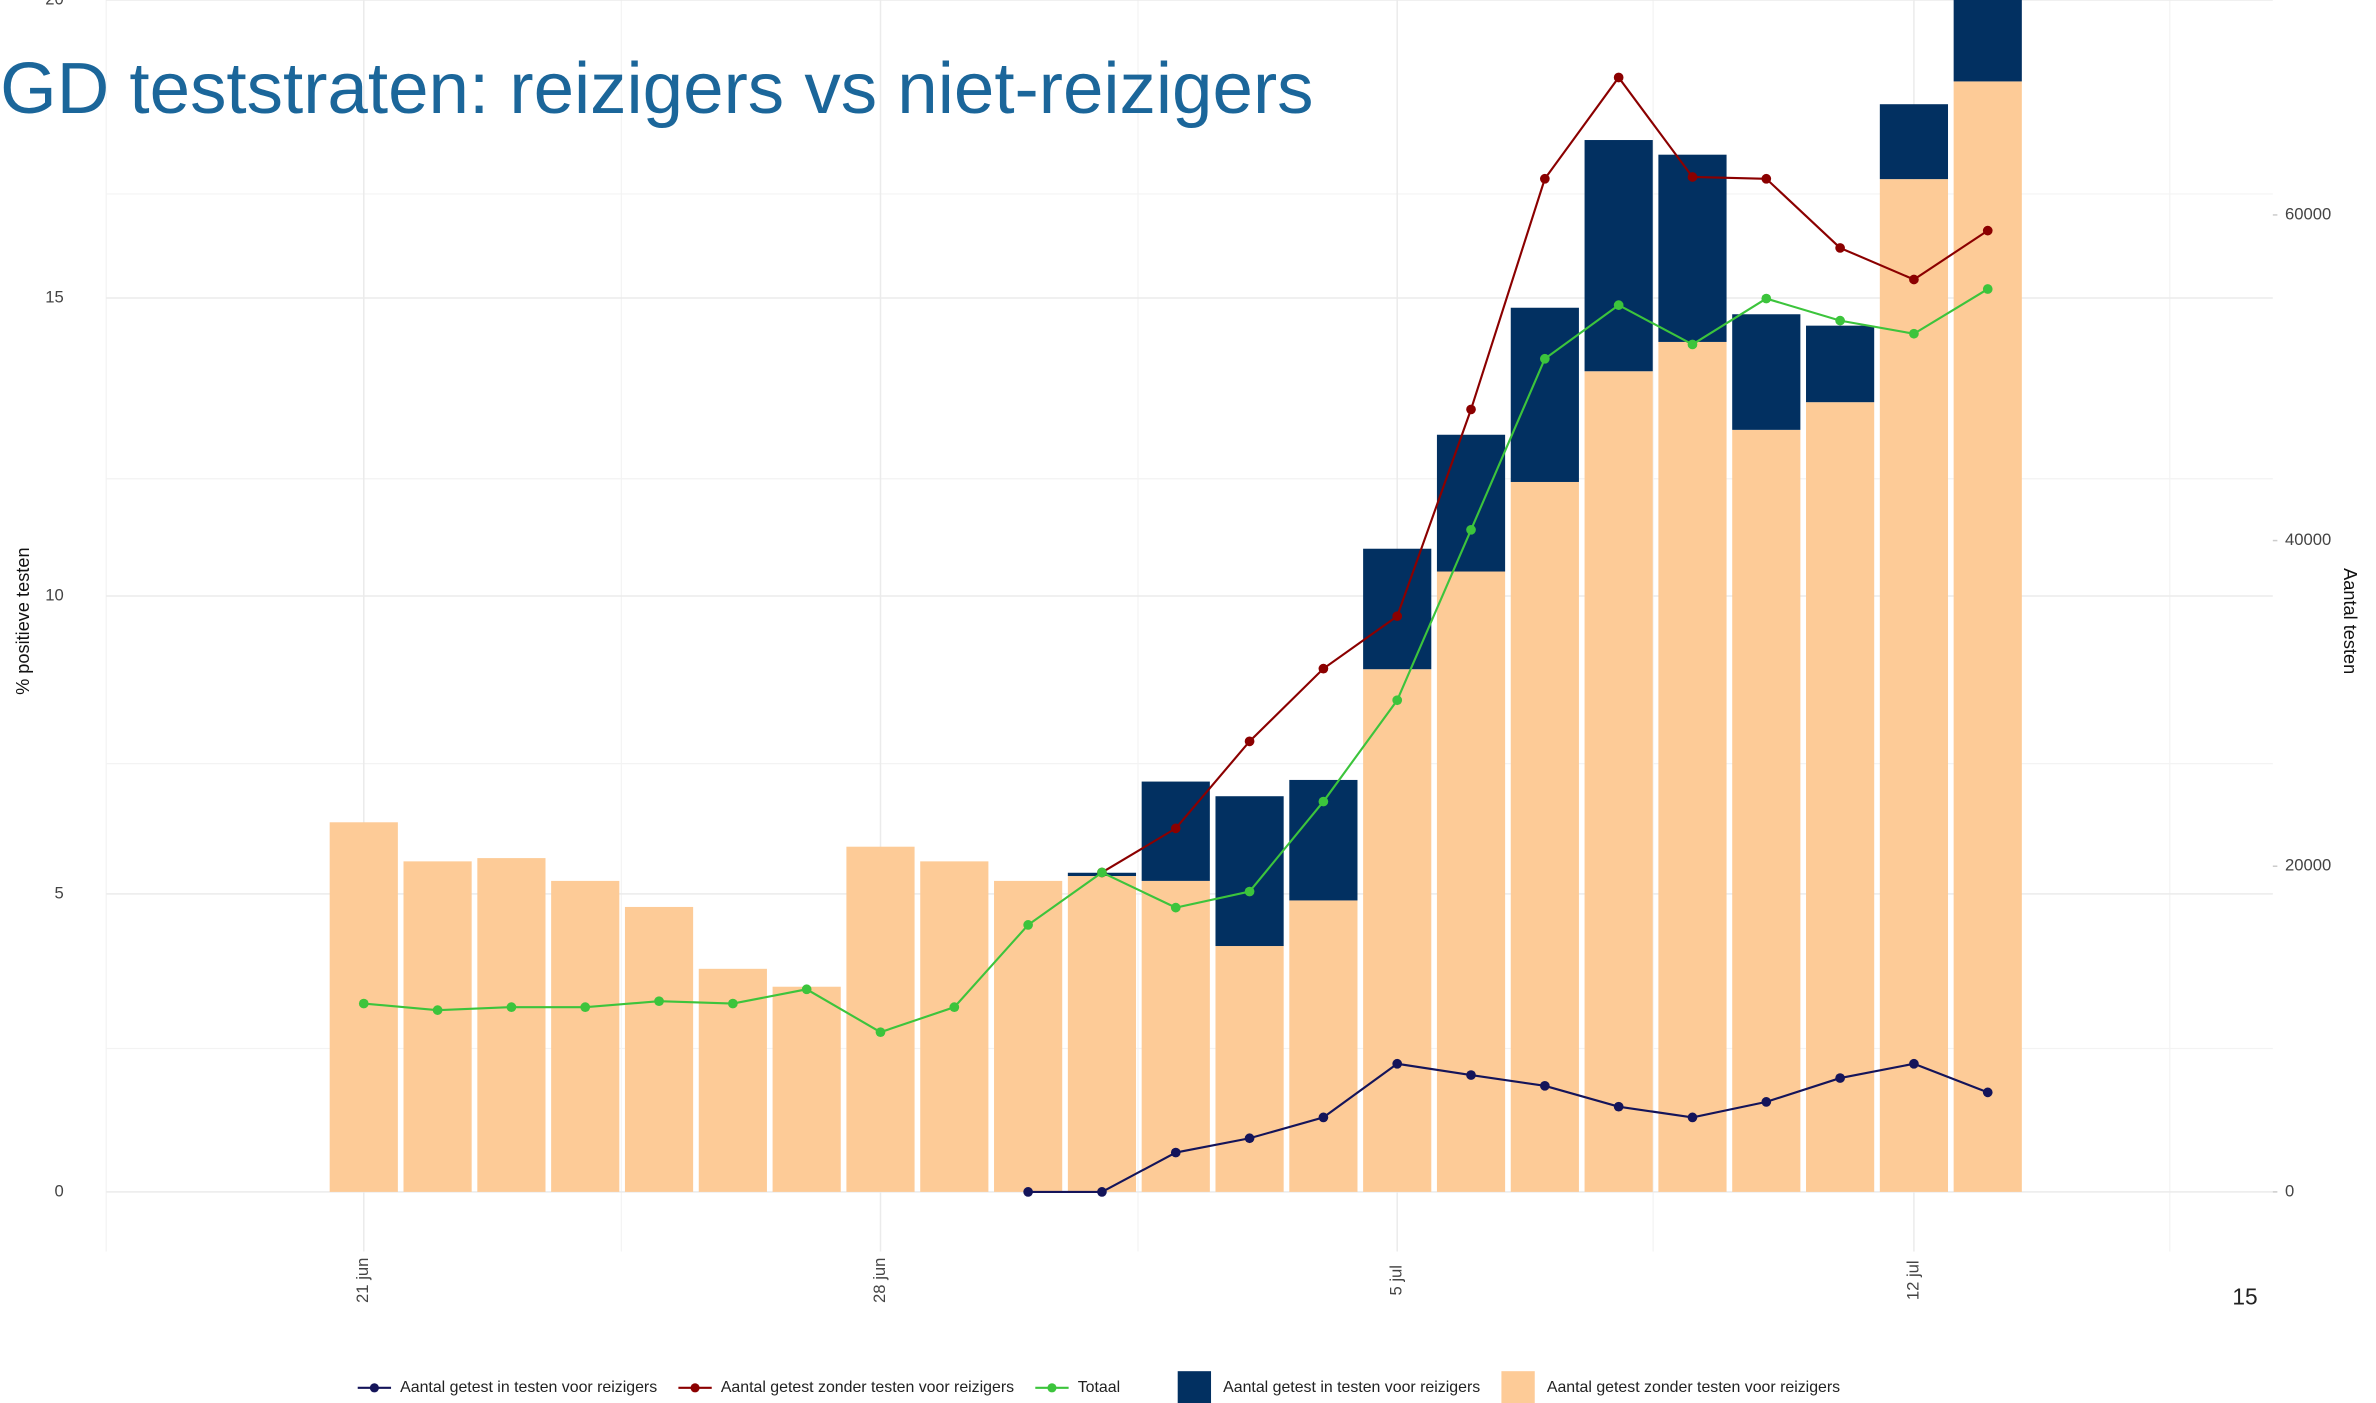 The image size is (2376, 1403). What do you see at coordinates (362, 1280) in the screenshot?
I see `x-tick-label: 21 jun` at bounding box center [362, 1280].